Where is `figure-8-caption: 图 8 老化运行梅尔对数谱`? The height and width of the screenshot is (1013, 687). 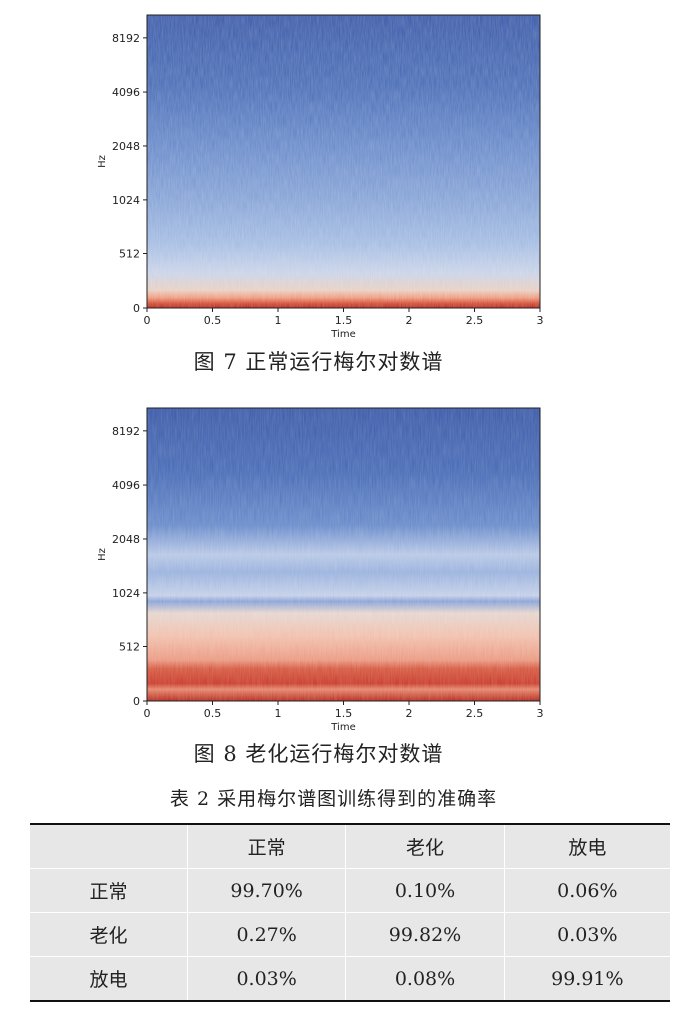 figure-8-caption: 图 8 老化运行梅尔对数谱 is located at coordinates (318, 754).